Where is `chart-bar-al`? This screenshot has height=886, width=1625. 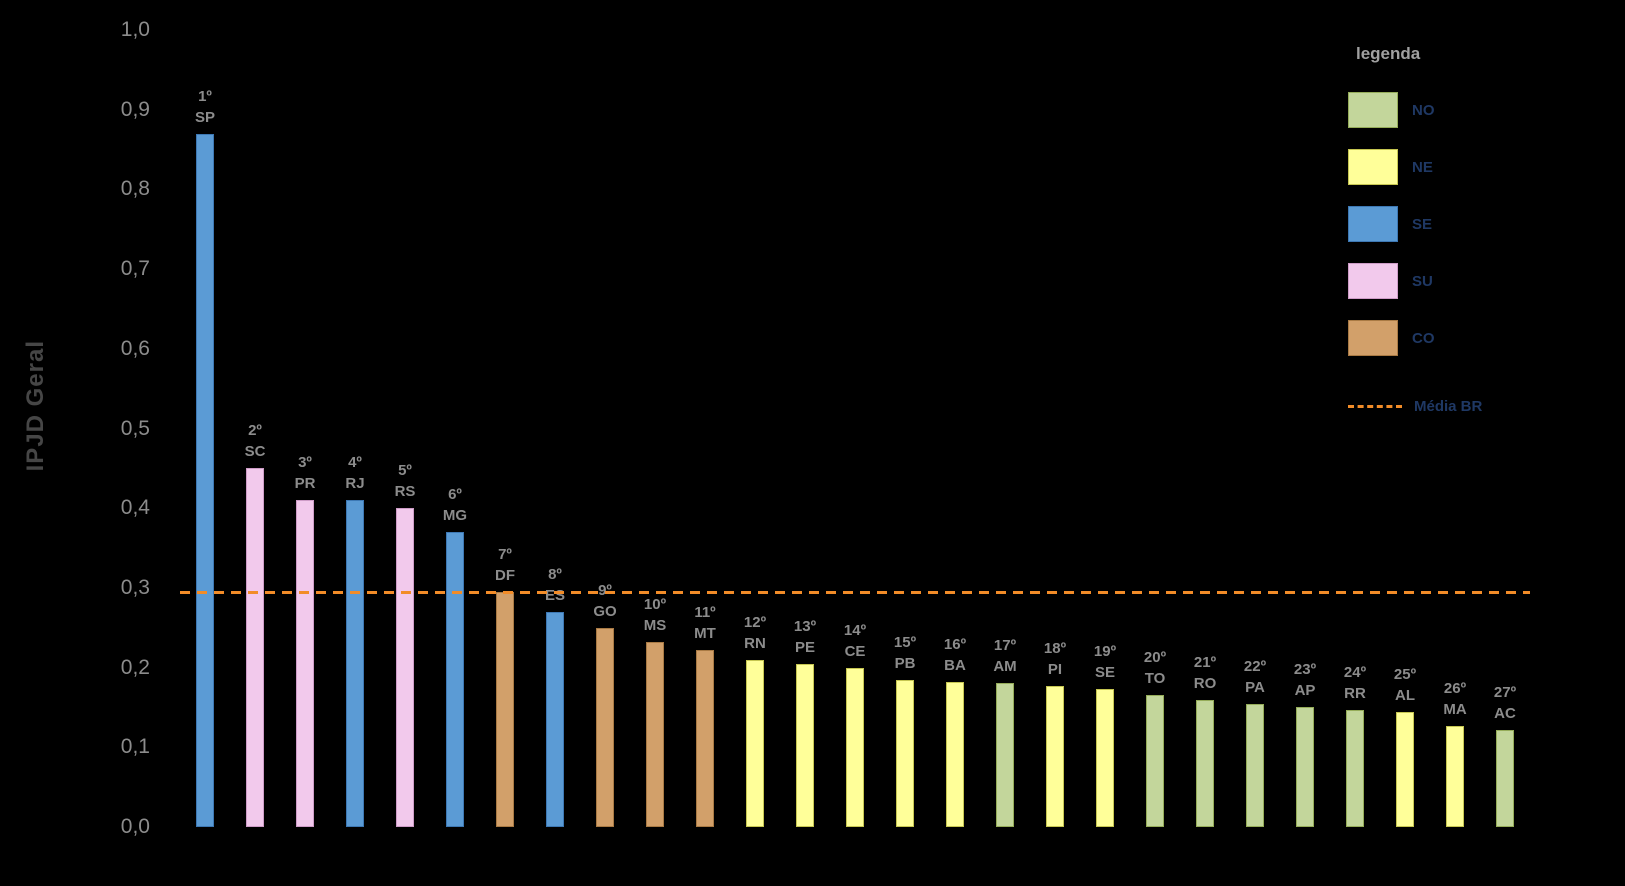
chart-bar-al is located at coordinates (1405, 769).